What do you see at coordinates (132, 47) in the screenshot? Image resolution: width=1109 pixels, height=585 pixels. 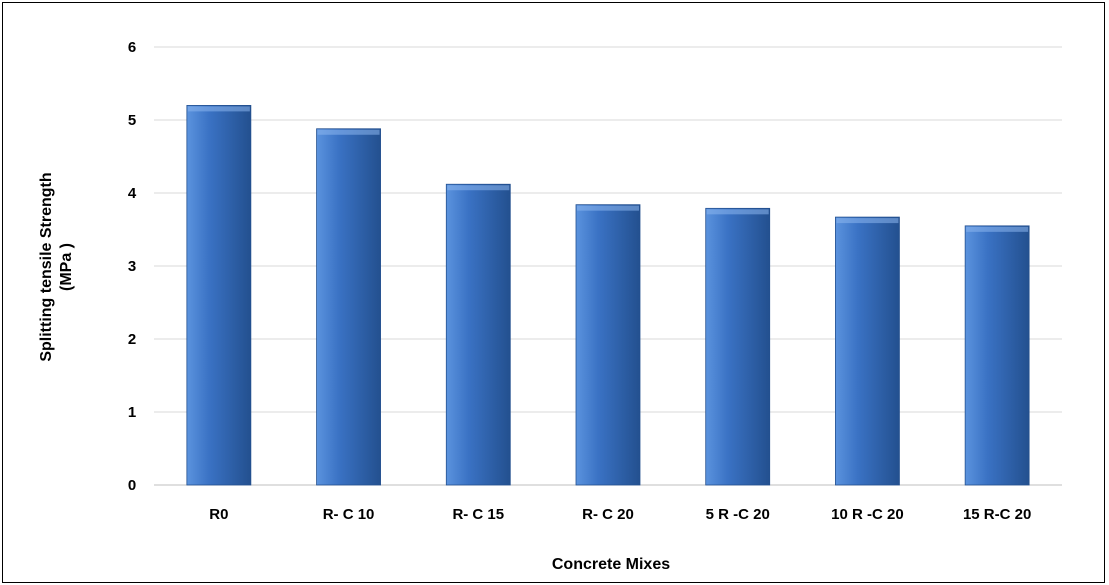 I see `y-tick-label: 6` at bounding box center [132, 47].